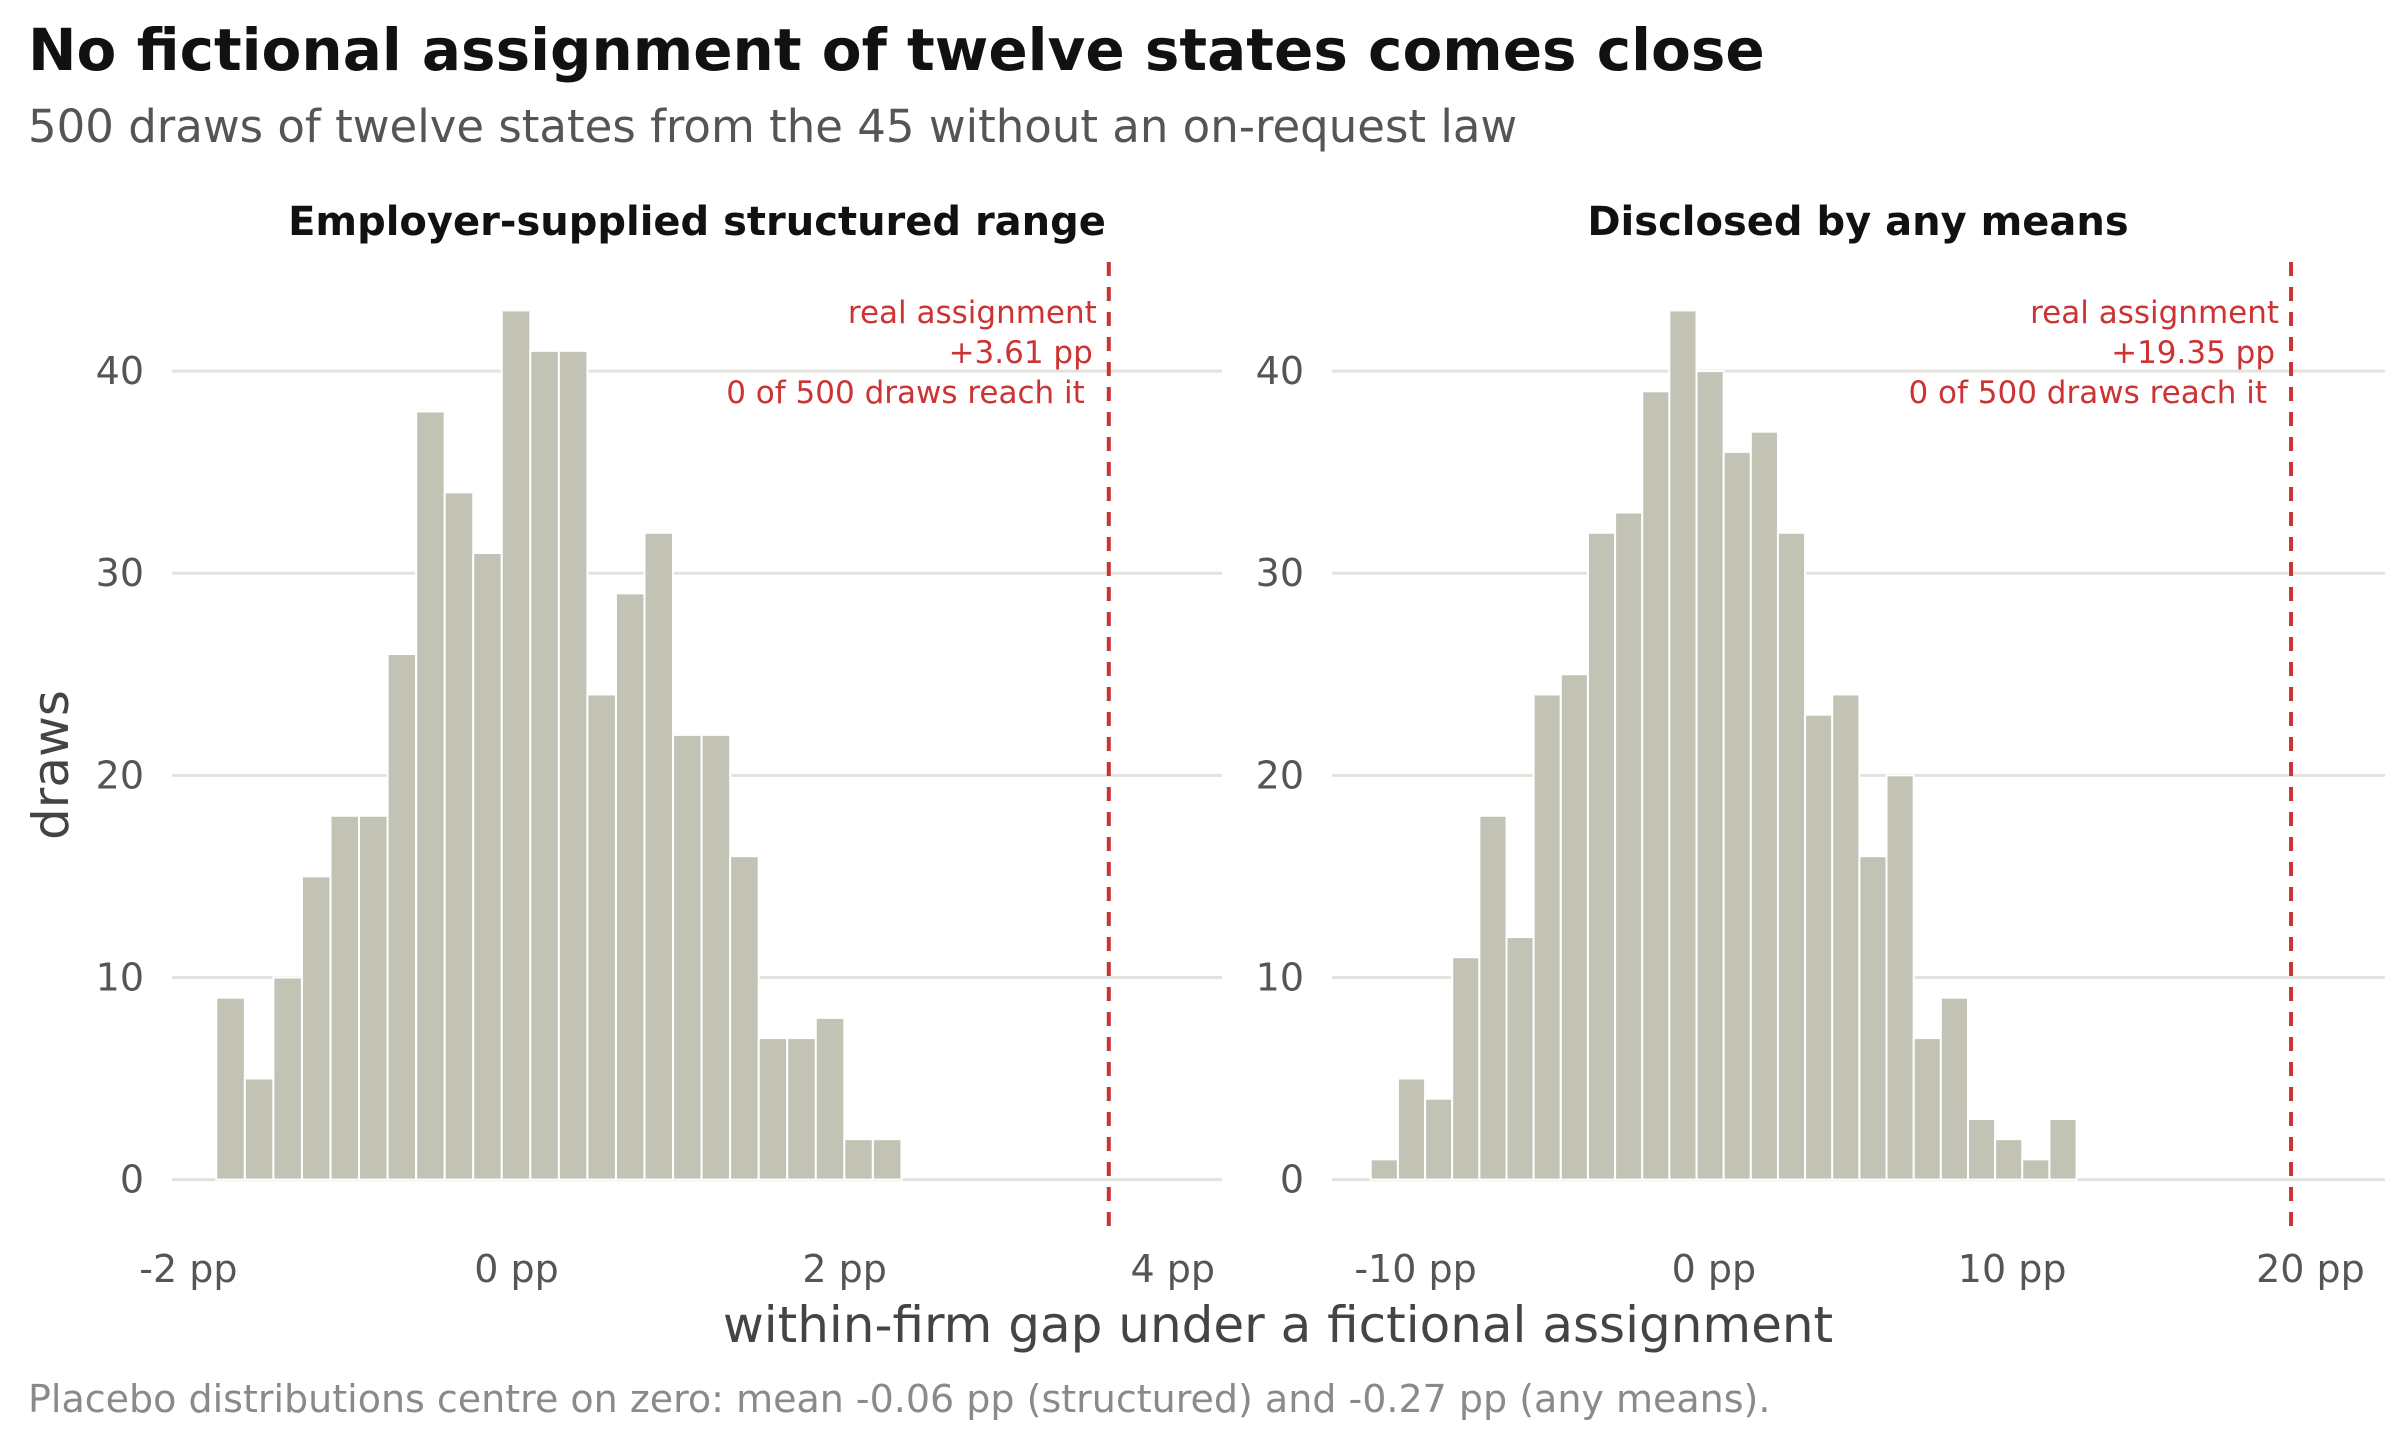  I want to click on x-tick-label: 4 pp, so click(1173, 1269).